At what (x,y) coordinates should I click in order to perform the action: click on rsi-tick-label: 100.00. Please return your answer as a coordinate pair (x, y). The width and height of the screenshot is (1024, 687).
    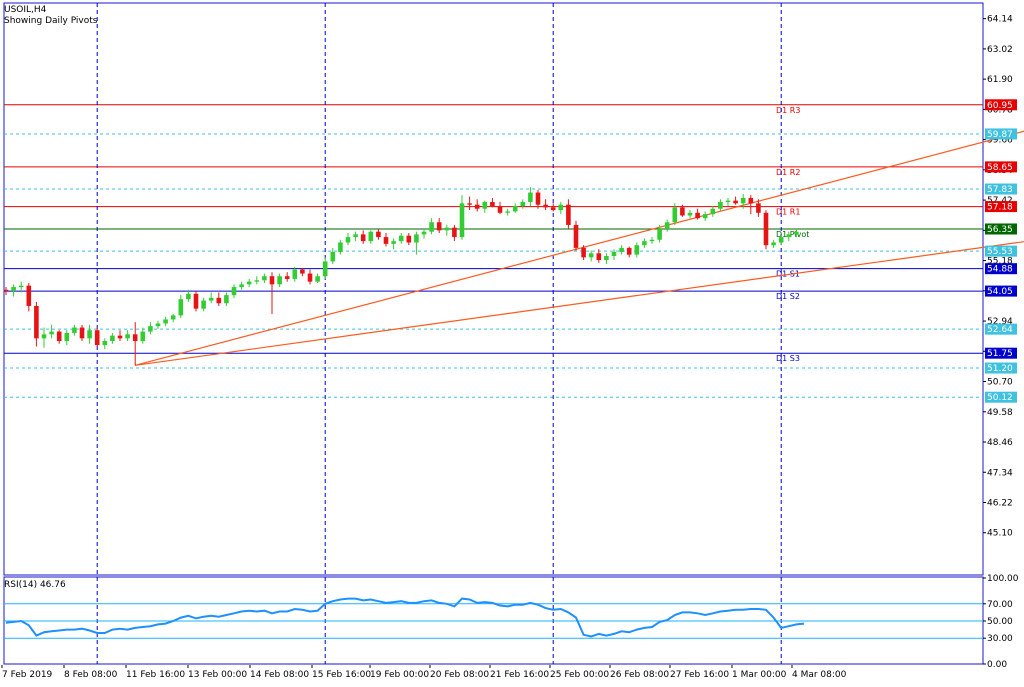
    Looking at the image, I should click on (1003, 579).